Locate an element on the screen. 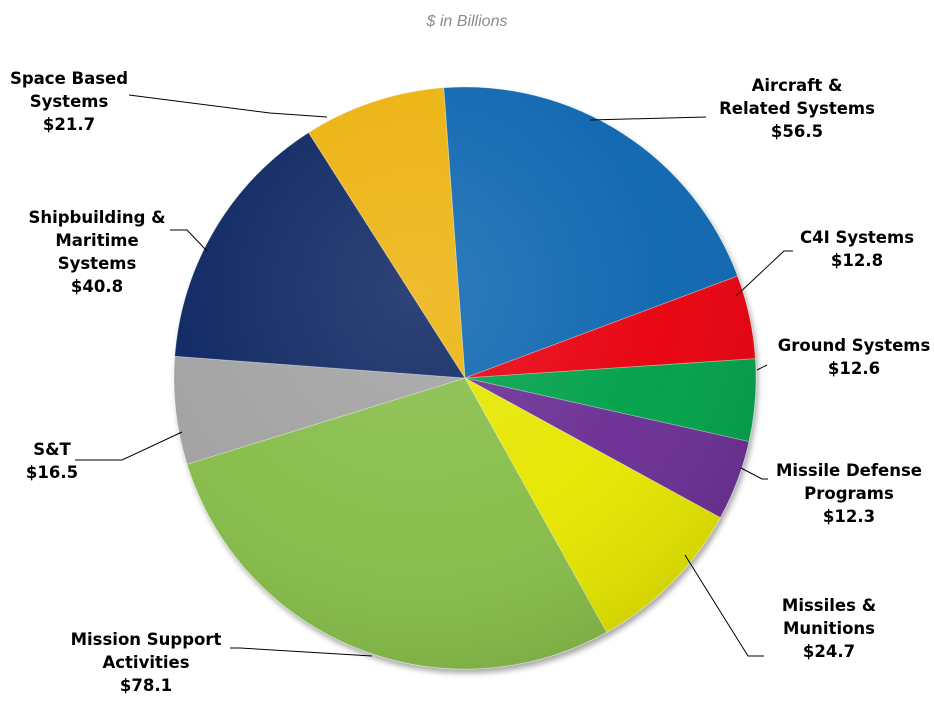  leader-line-missiles-and-munitions is located at coordinates (724, 605).